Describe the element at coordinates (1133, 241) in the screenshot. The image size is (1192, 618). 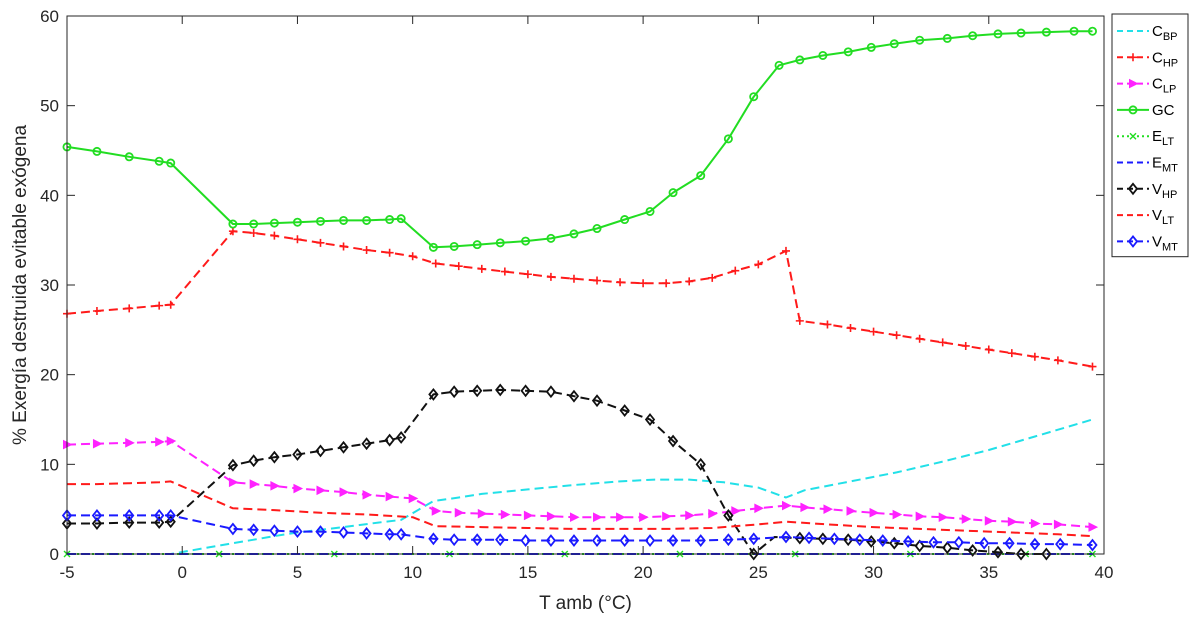
I see `legend-marker-vmt` at that location.